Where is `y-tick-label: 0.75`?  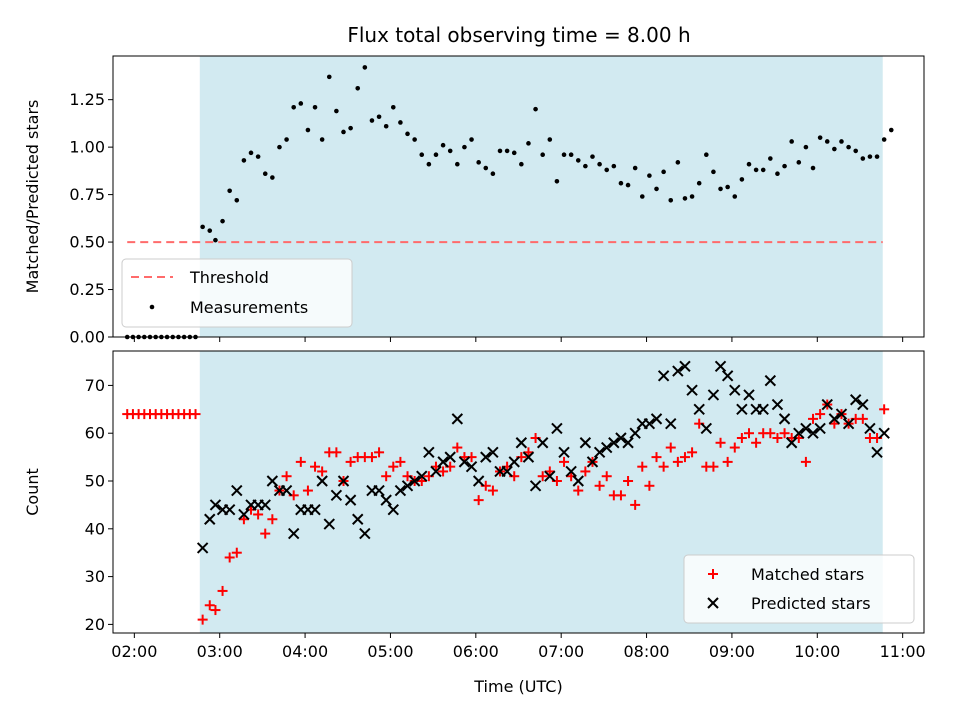
y-tick-label: 0.75 is located at coordinates (87, 194).